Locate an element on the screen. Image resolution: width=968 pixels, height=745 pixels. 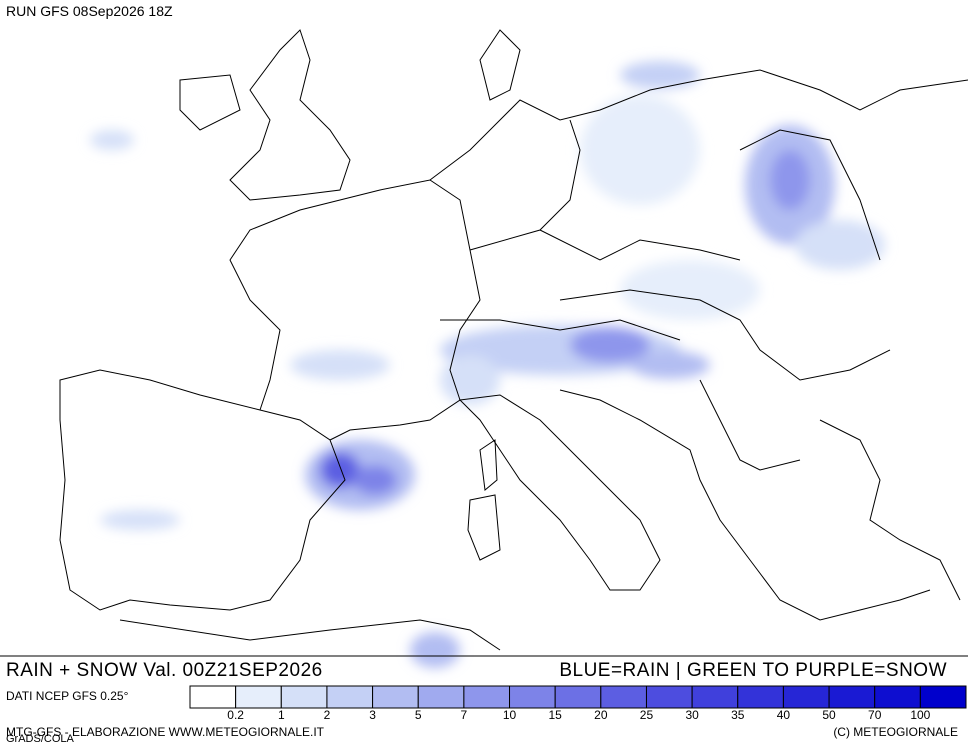
colorbar-label: 30 is located at coordinates (692, 715).